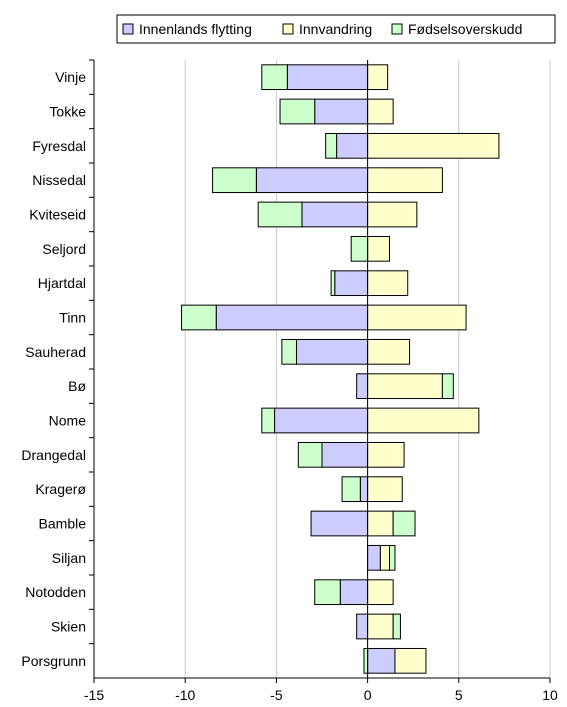  Describe the element at coordinates (351, 489) in the screenshot. I see `bar-Kragerø-Fødselsoverskudd` at that location.